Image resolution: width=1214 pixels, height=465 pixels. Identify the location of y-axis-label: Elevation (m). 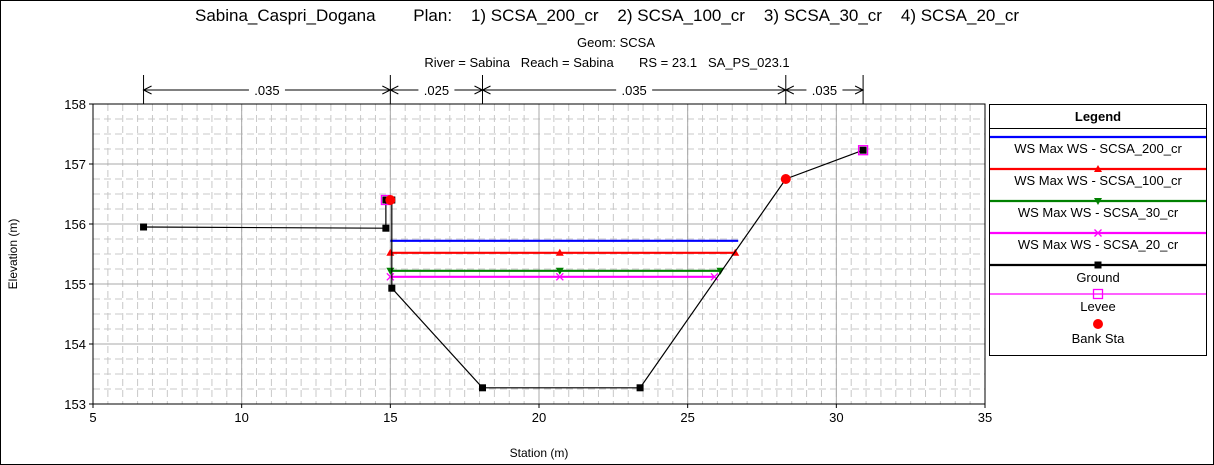
(13, 254).